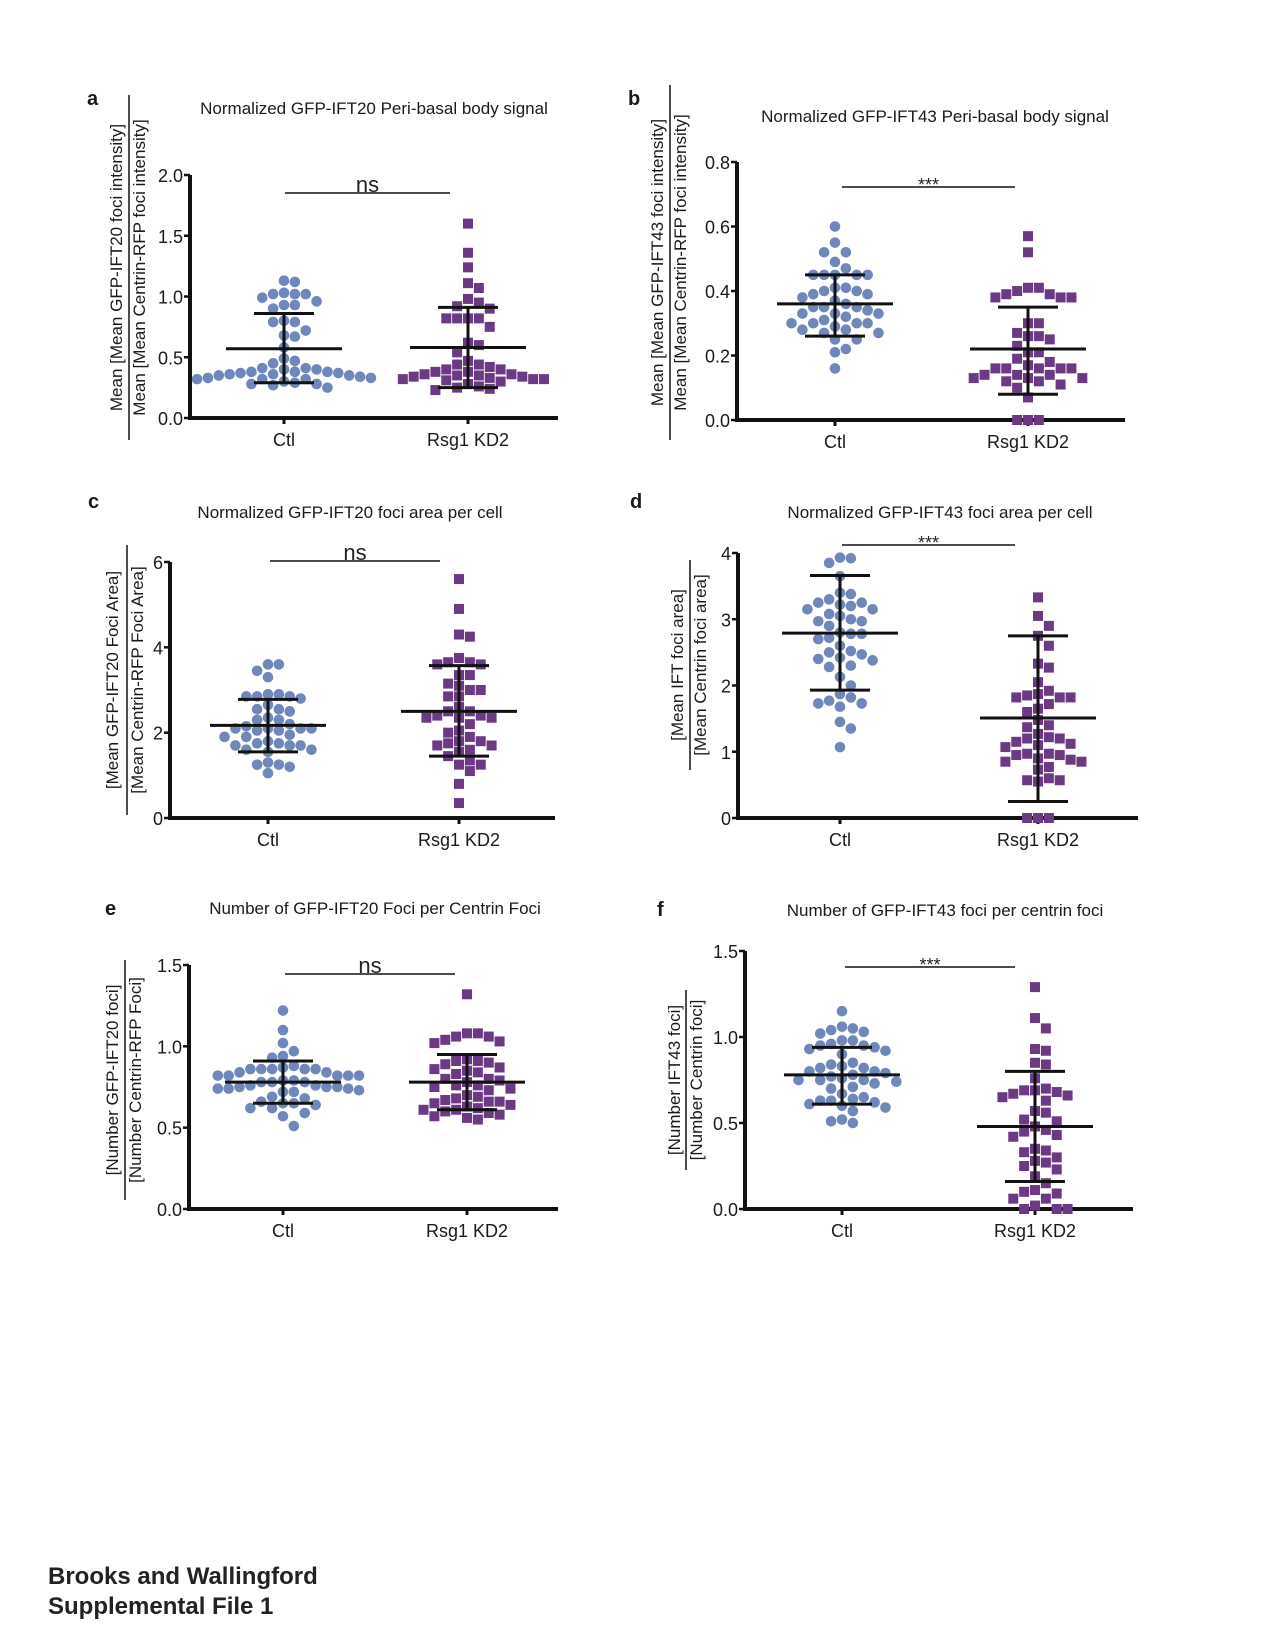 This screenshot has width=1275, height=1651. What do you see at coordinates (717, 292) in the screenshot?
I see `y-tick-label: 0.4` at bounding box center [717, 292].